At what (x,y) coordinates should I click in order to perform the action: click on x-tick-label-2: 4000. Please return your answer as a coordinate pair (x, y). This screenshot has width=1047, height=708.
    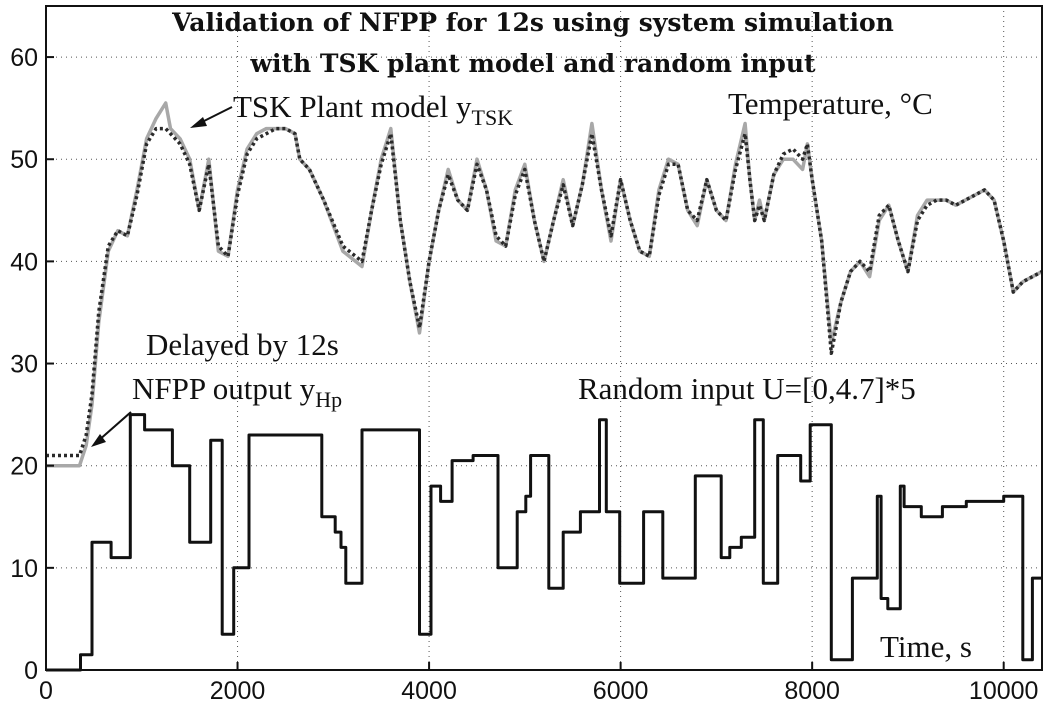
    Looking at the image, I should click on (429, 691).